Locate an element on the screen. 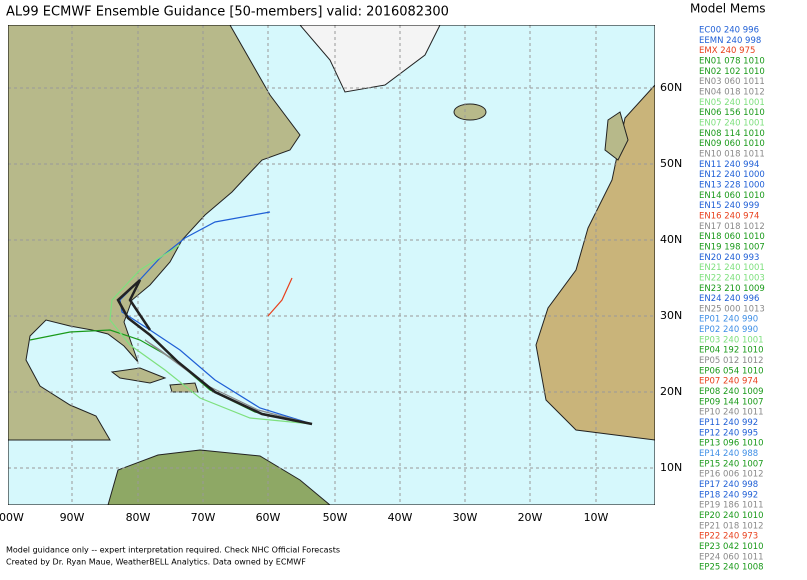  legend-entry: EP06 054 1010 is located at coordinates (731, 371).